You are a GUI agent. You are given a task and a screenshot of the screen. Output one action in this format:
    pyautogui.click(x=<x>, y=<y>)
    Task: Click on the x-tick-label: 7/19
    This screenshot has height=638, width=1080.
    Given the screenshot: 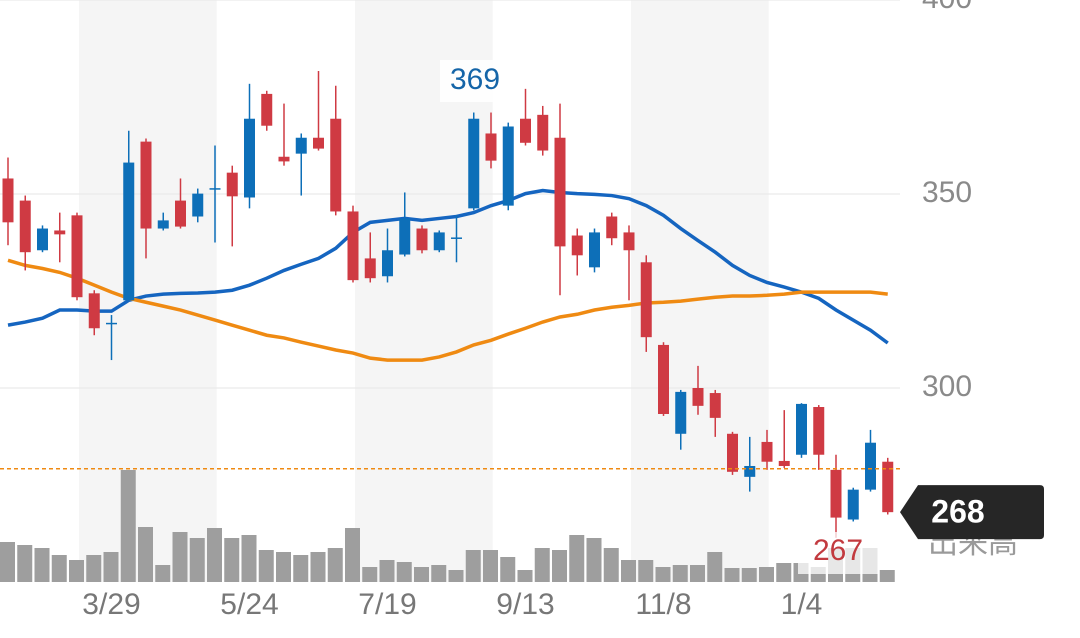 What is the action you would take?
    pyautogui.click(x=387, y=604)
    